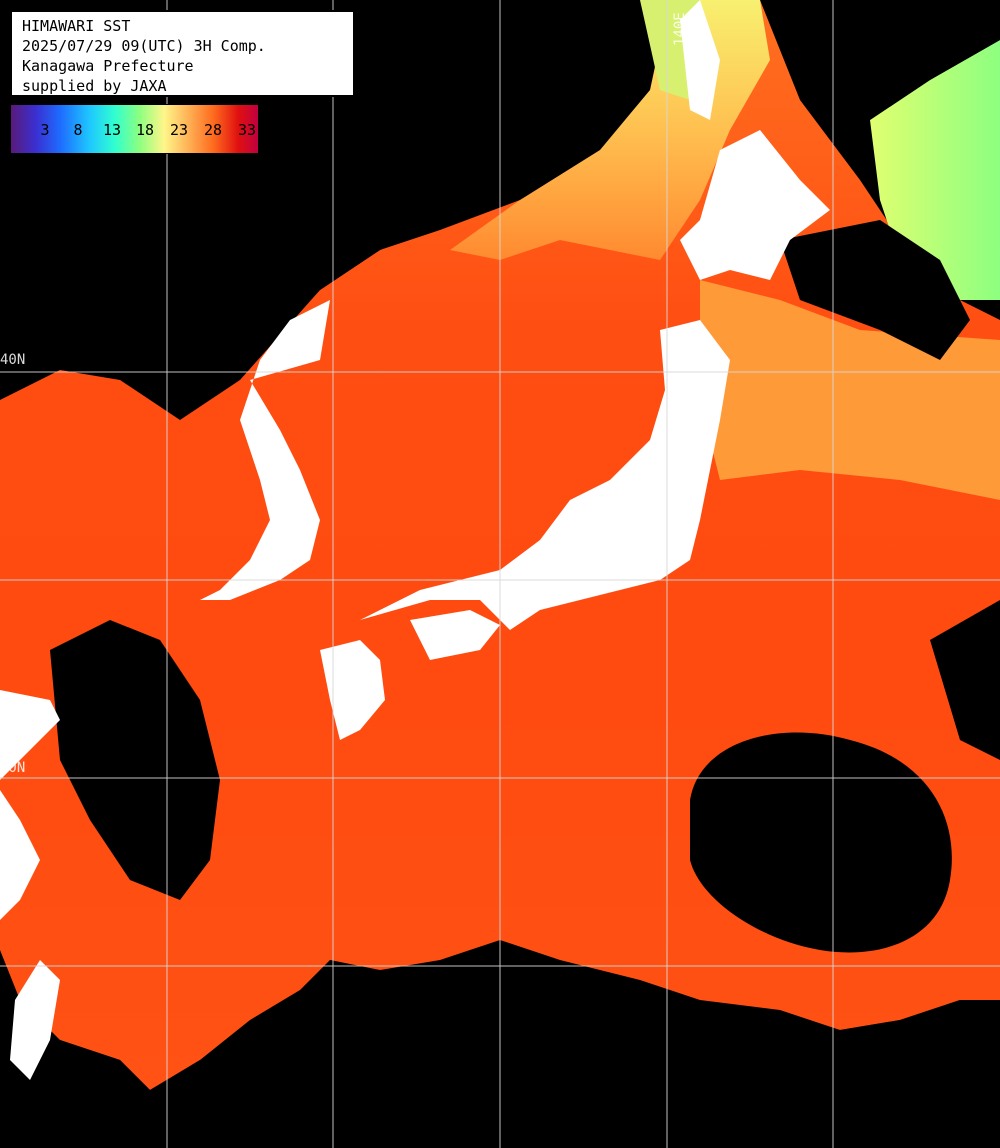  Describe the element at coordinates (30, 805) in the screenshot. I see `land-china` at that location.